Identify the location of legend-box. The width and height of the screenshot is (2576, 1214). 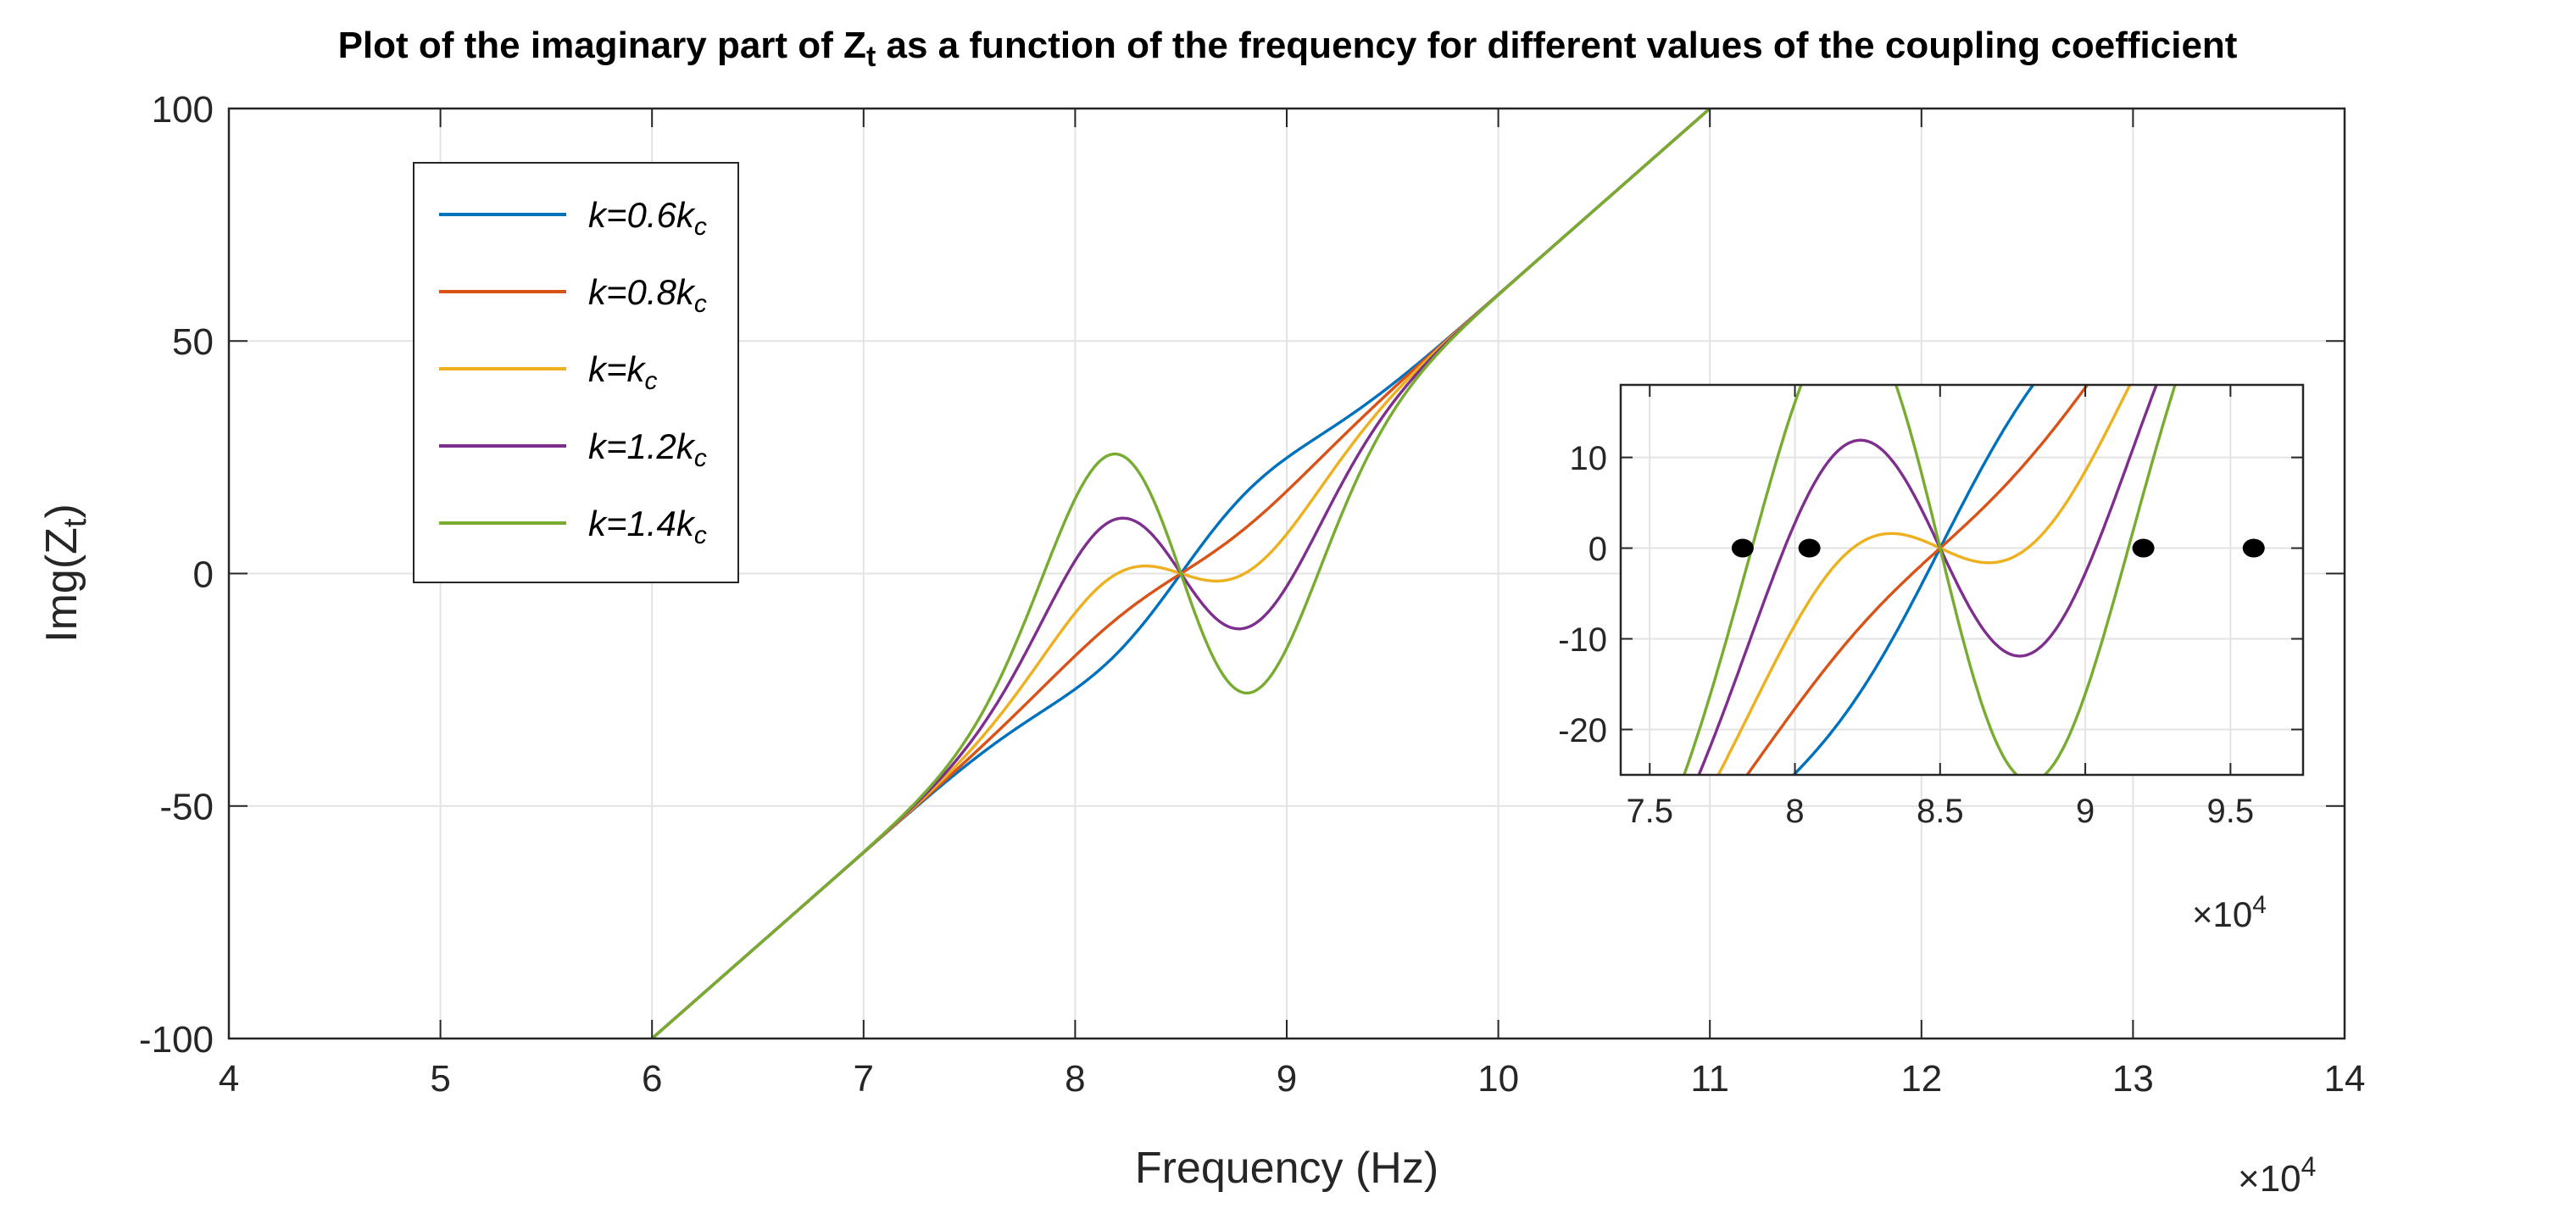
(576, 372).